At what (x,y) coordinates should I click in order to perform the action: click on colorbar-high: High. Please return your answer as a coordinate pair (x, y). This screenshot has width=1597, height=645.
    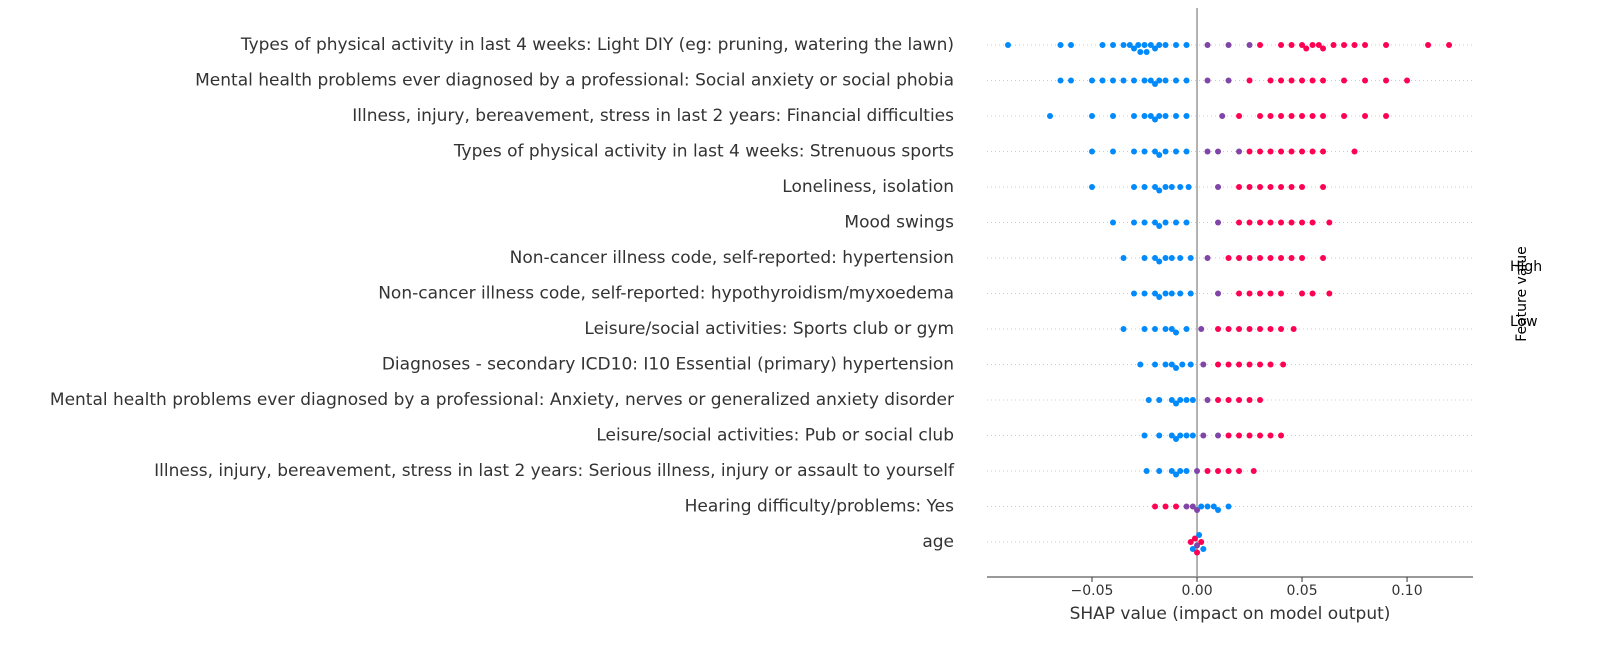
    Looking at the image, I should click on (1526, 267).